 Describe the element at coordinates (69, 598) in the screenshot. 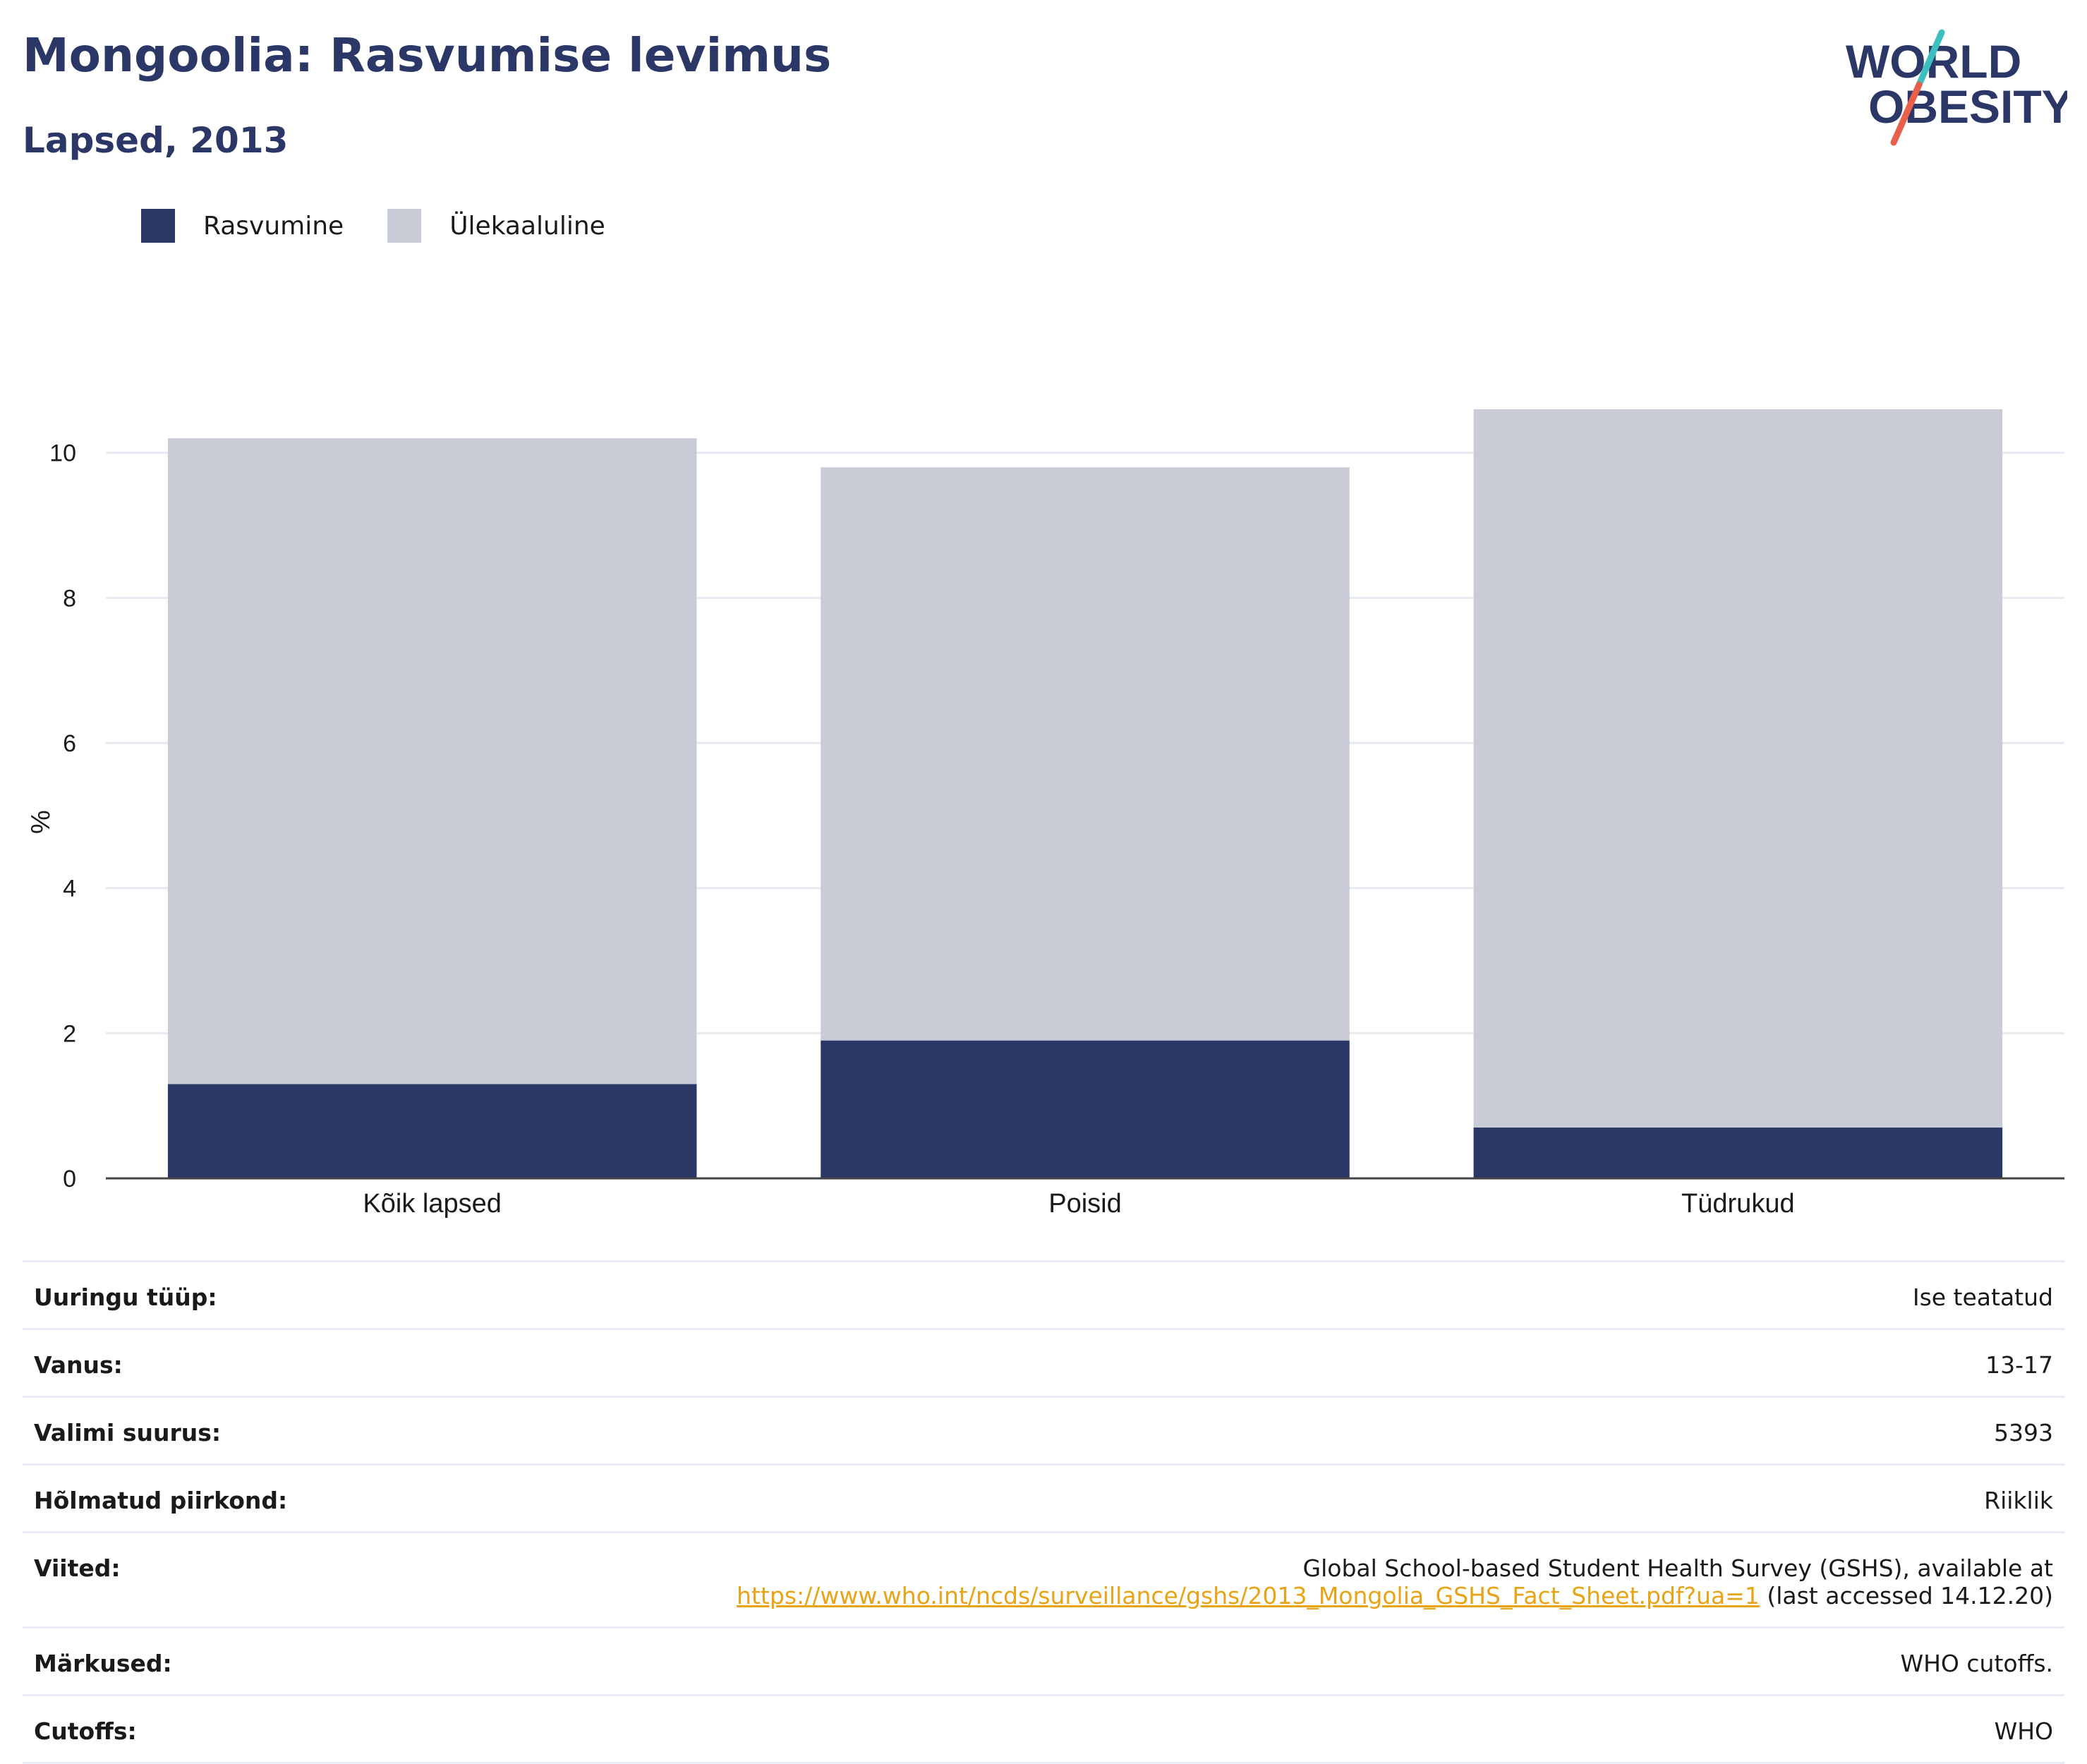

I see `y-tick-label: 8` at that location.